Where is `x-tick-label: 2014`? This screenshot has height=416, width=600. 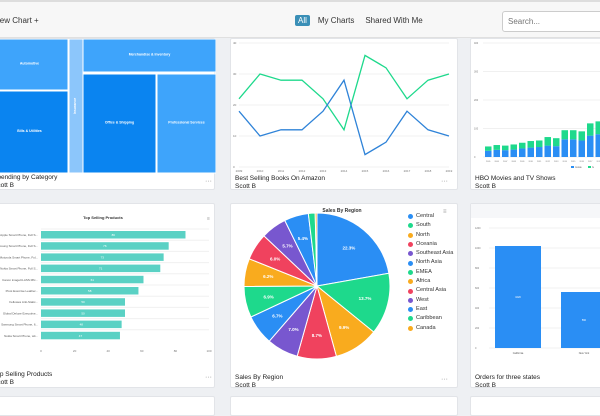 x-tick-label: 2014 is located at coordinates (564, 162).